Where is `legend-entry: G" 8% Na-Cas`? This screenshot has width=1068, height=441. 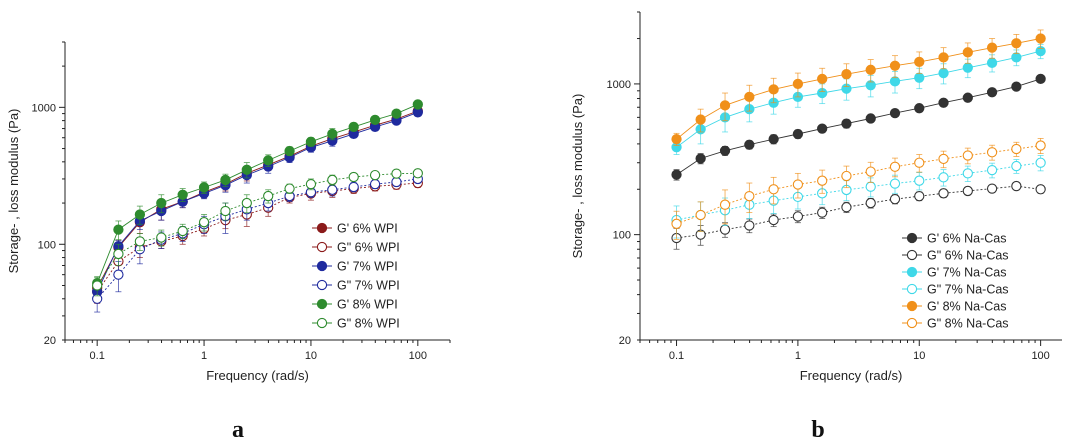
legend-entry: G" 8% Na-Cas is located at coordinates (968, 324).